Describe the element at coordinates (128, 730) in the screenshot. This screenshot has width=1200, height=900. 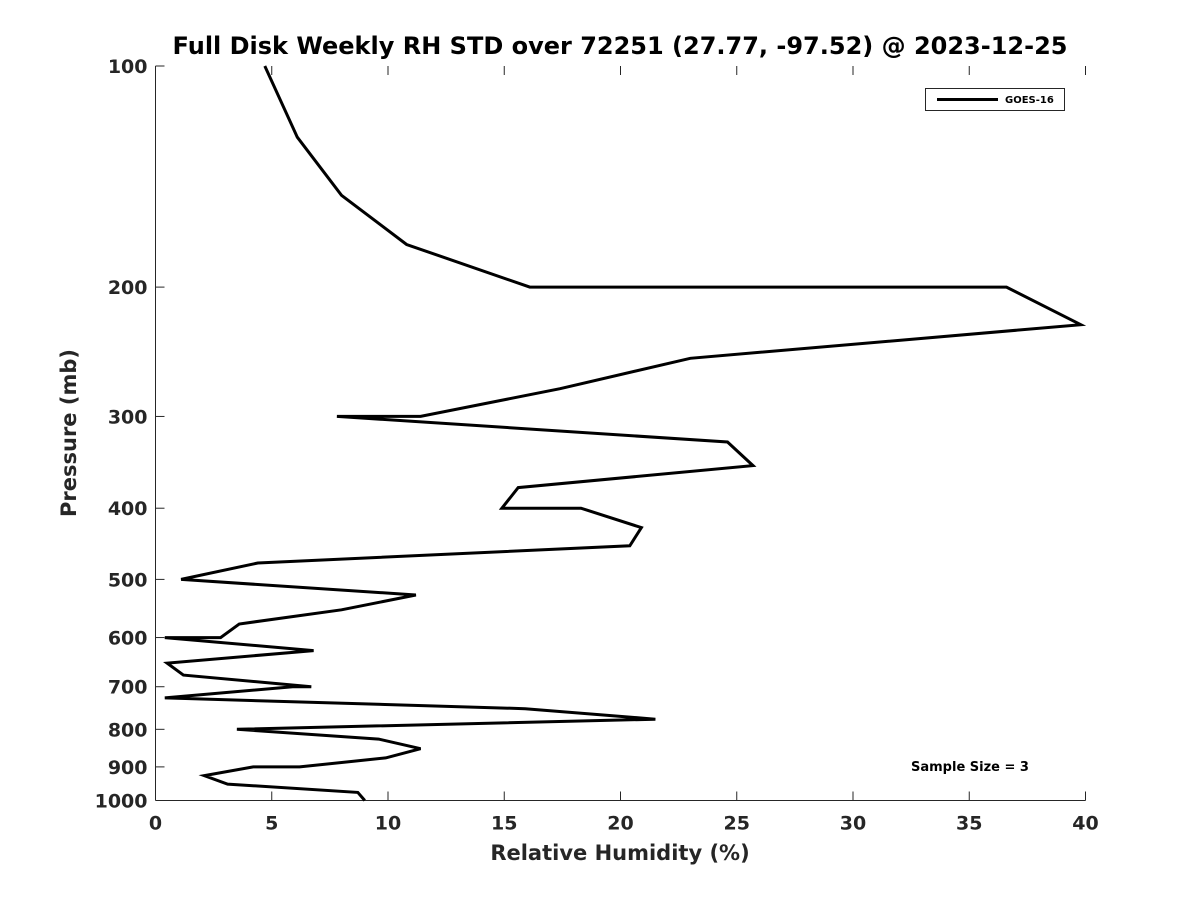
I see `y-tick-label: 800` at that location.